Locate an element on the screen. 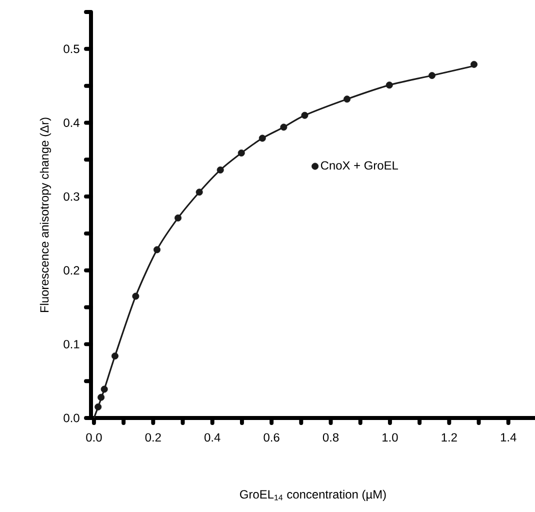 The width and height of the screenshot is (535, 512). x-tick-label: 1.2 is located at coordinates (449, 437).